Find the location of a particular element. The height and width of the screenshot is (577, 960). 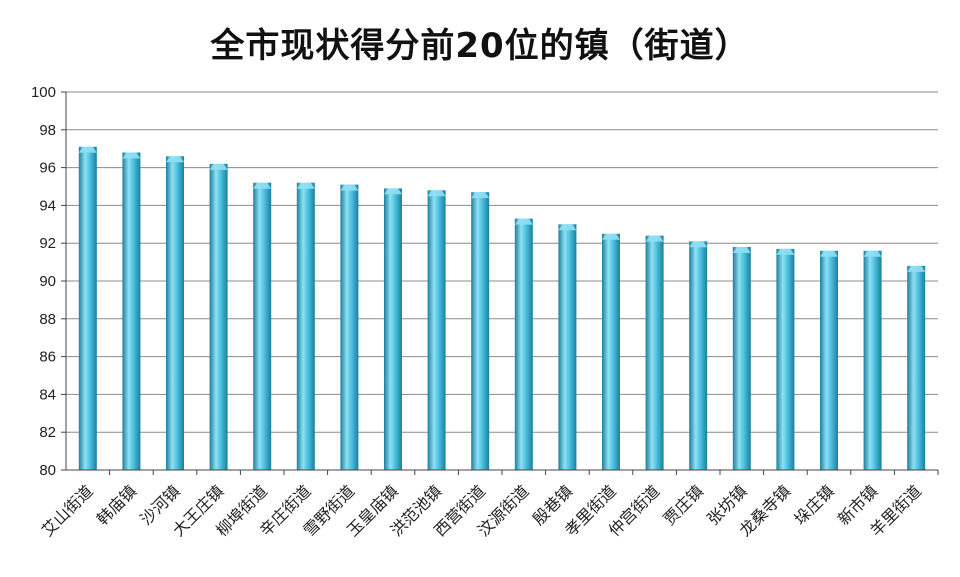

y-tick-label: 90 is located at coordinates (47, 281).